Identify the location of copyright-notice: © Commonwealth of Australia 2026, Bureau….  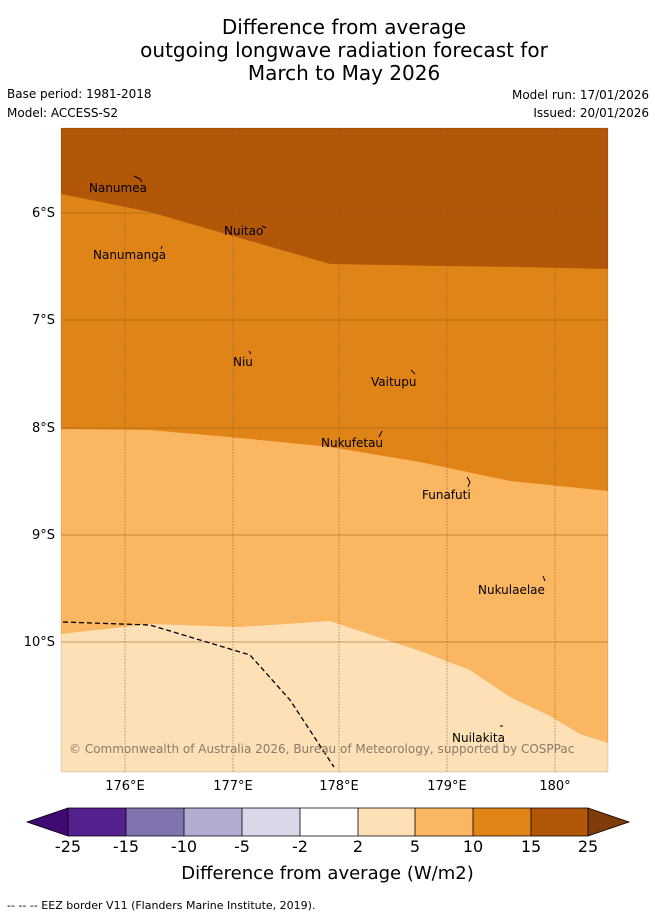
(322, 749).